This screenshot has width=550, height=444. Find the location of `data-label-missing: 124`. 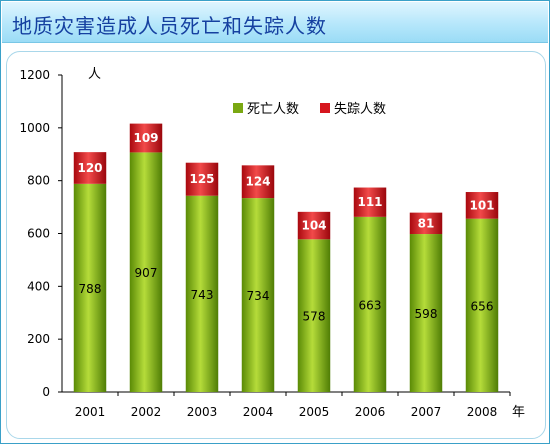

data-label-missing: 124 is located at coordinates (257, 182).